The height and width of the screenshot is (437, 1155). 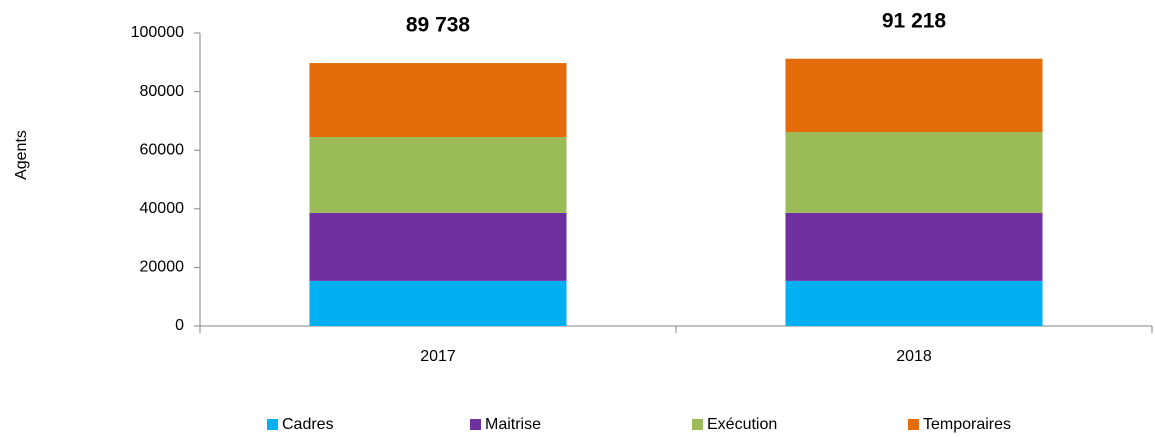 What do you see at coordinates (157, 32) in the screenshot?
I see `y-tick-label: 100000` at bounding box center [157, 32].